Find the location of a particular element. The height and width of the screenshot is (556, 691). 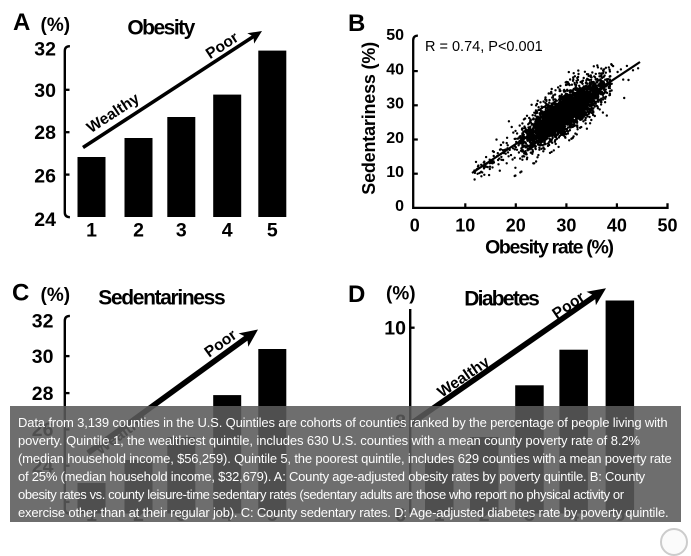

svg-text: Diabetes is located at coordinates (501, 298).